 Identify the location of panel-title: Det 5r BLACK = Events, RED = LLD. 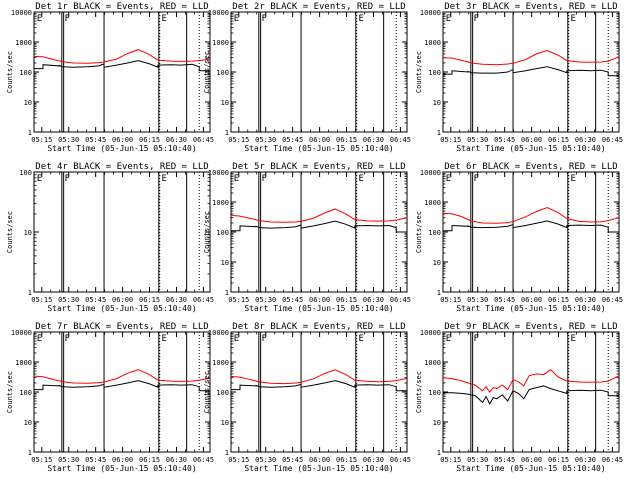
(318, 167).